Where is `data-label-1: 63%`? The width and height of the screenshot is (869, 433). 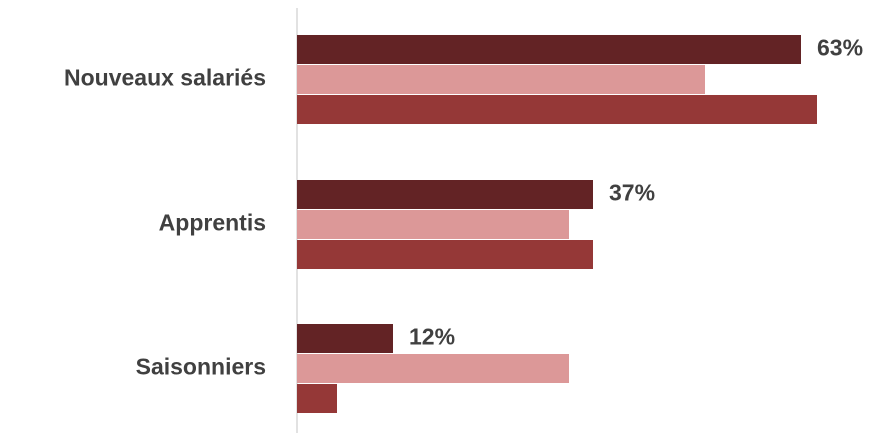
data-label-1: 63% is located at coordinates (840, 48).